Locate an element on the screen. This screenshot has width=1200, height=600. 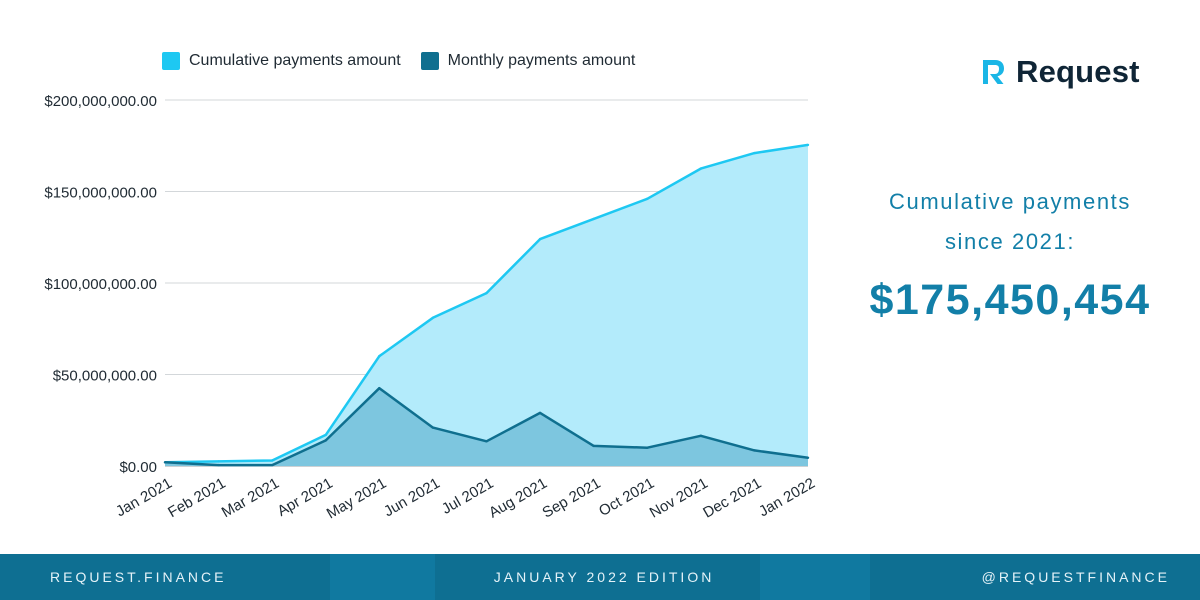
brand-logo: Request is located at coordinates (1060, 72).